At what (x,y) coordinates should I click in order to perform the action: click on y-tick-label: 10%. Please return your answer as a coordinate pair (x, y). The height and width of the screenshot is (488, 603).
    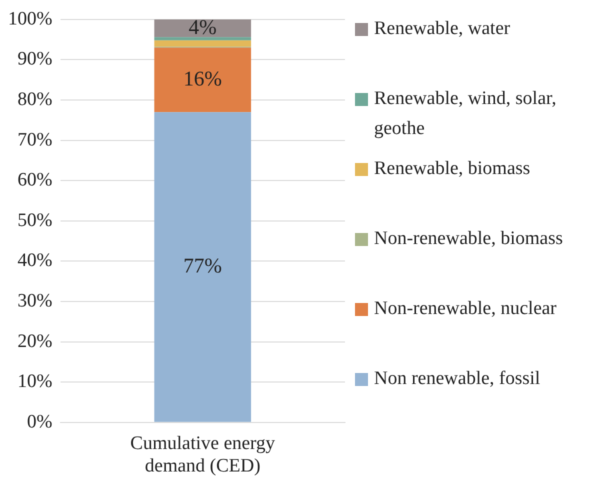
    Looking at the image, I should click on (35, 381).